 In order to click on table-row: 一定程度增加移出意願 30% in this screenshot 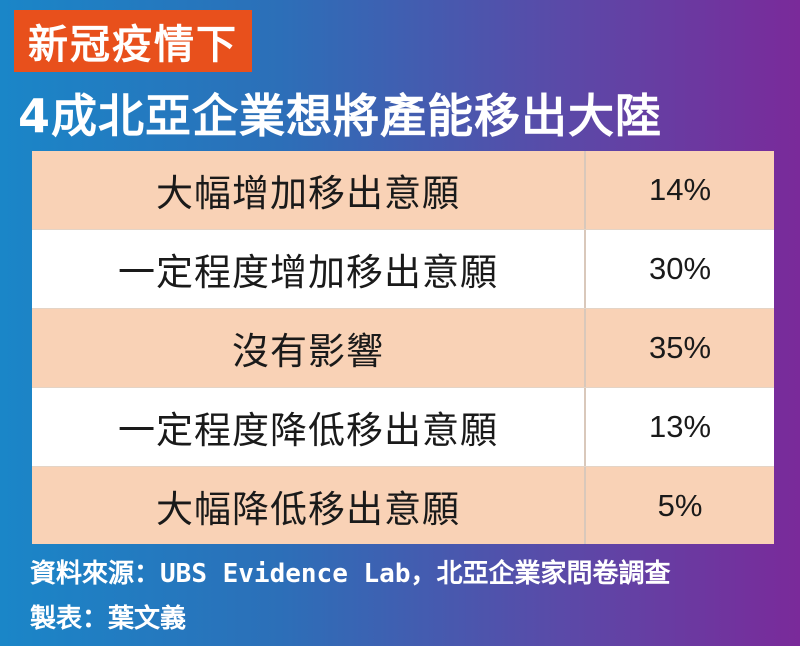, I will do `click(403, 269)`.